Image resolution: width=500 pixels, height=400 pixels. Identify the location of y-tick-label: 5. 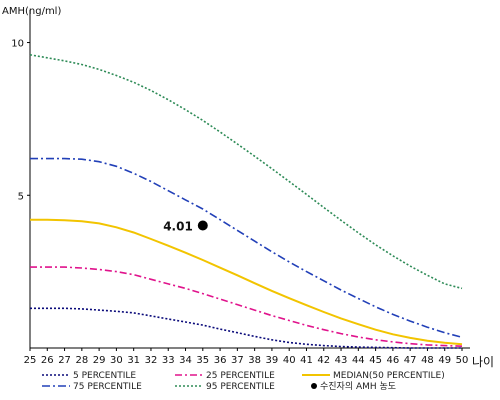
(21, 196).